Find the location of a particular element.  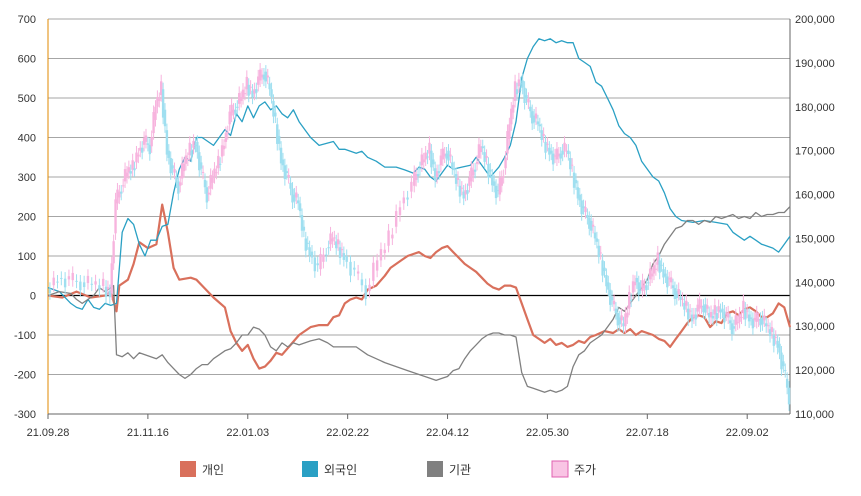

legend-label: 기관 is located at coordinates (460, 470).